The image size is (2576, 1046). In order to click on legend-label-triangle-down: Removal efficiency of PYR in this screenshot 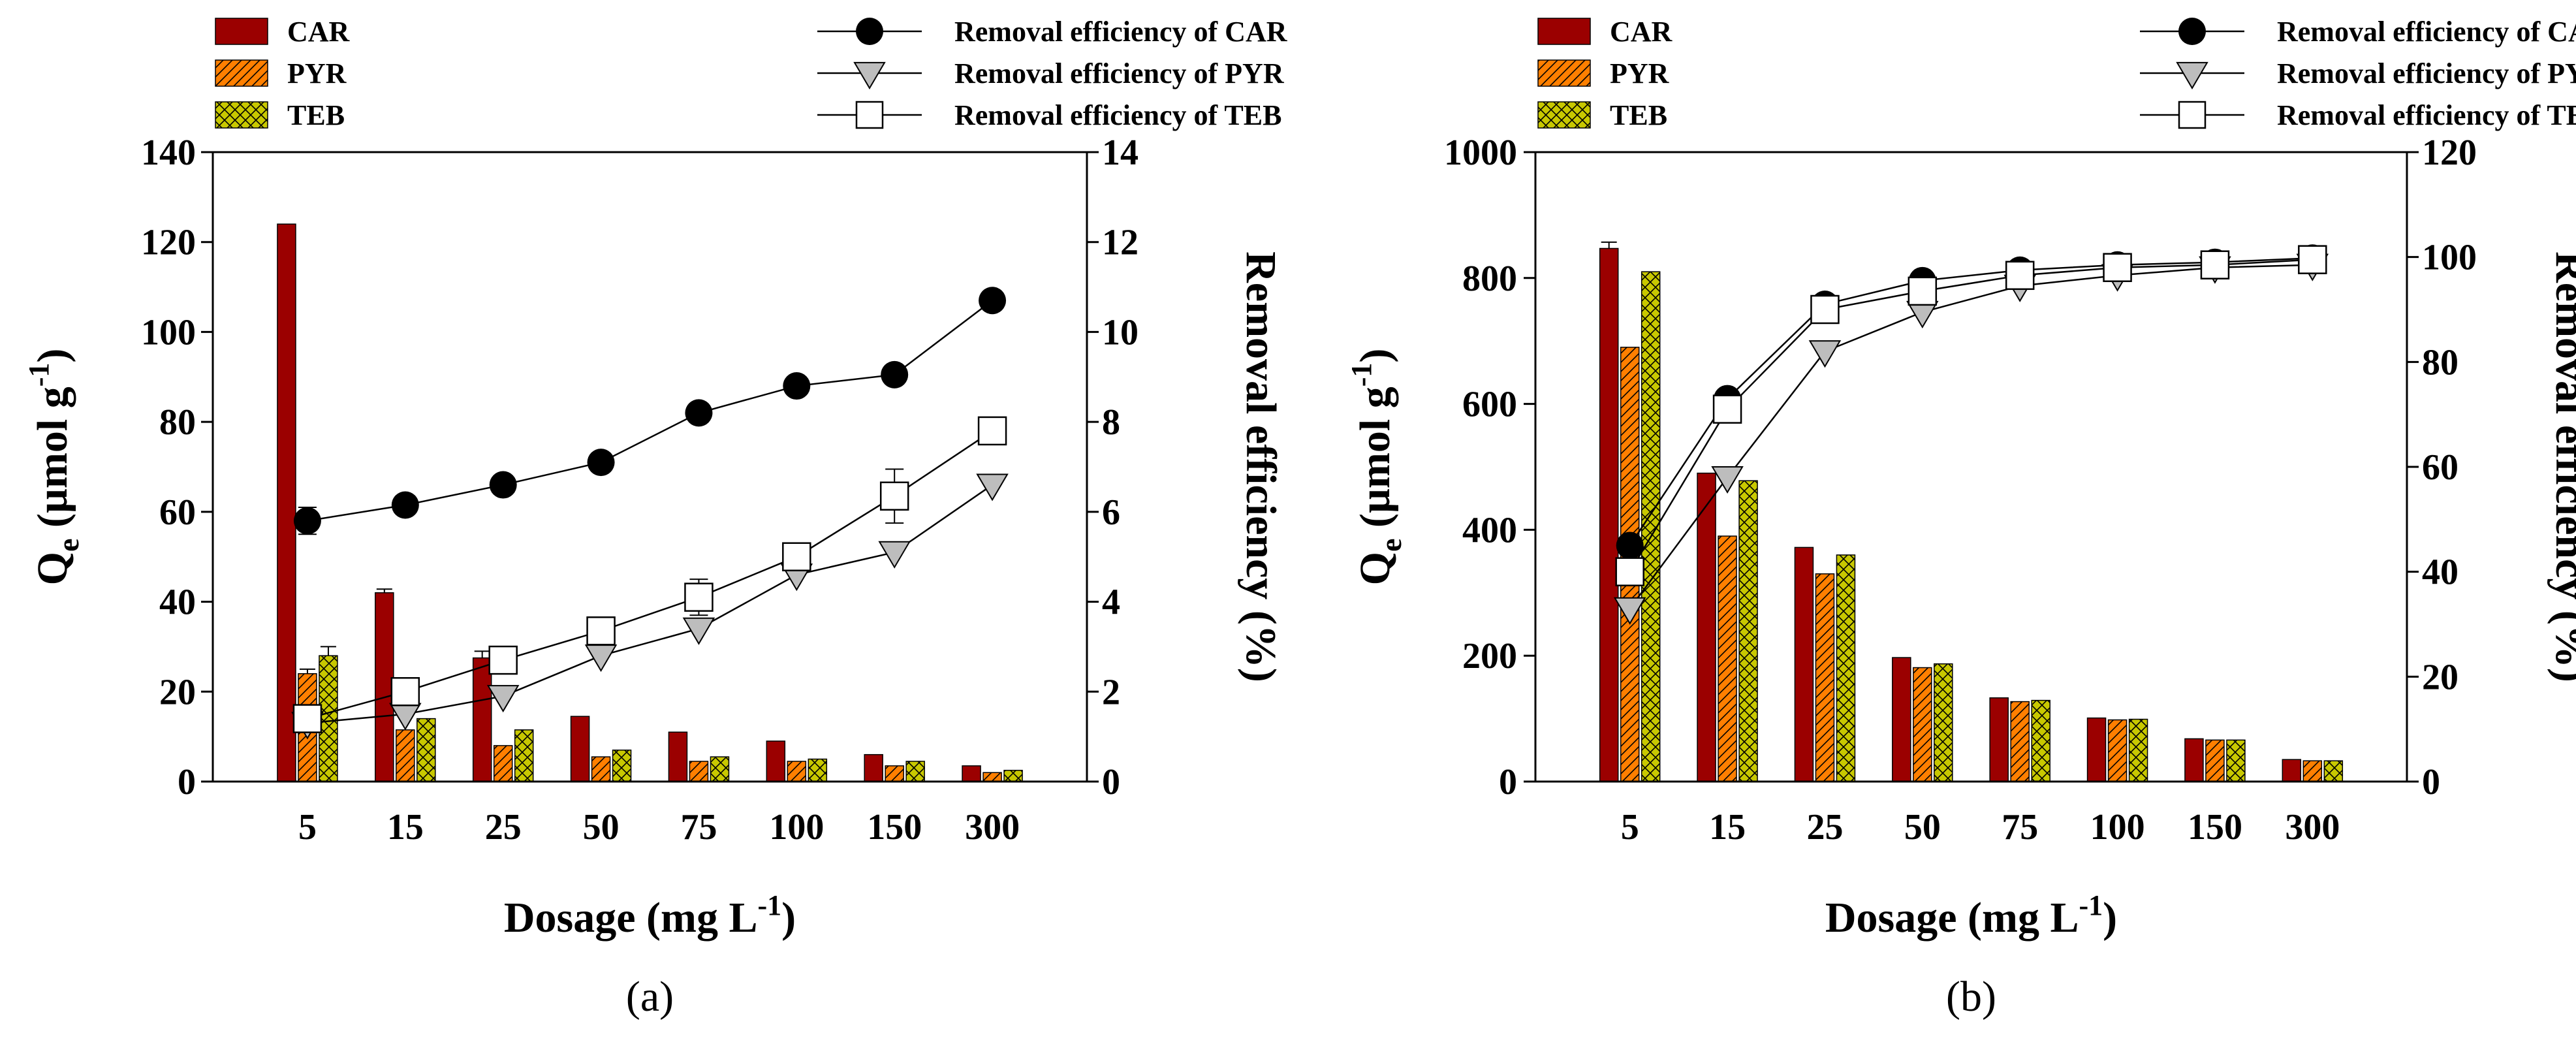, I will do `click(2426, 73)`.